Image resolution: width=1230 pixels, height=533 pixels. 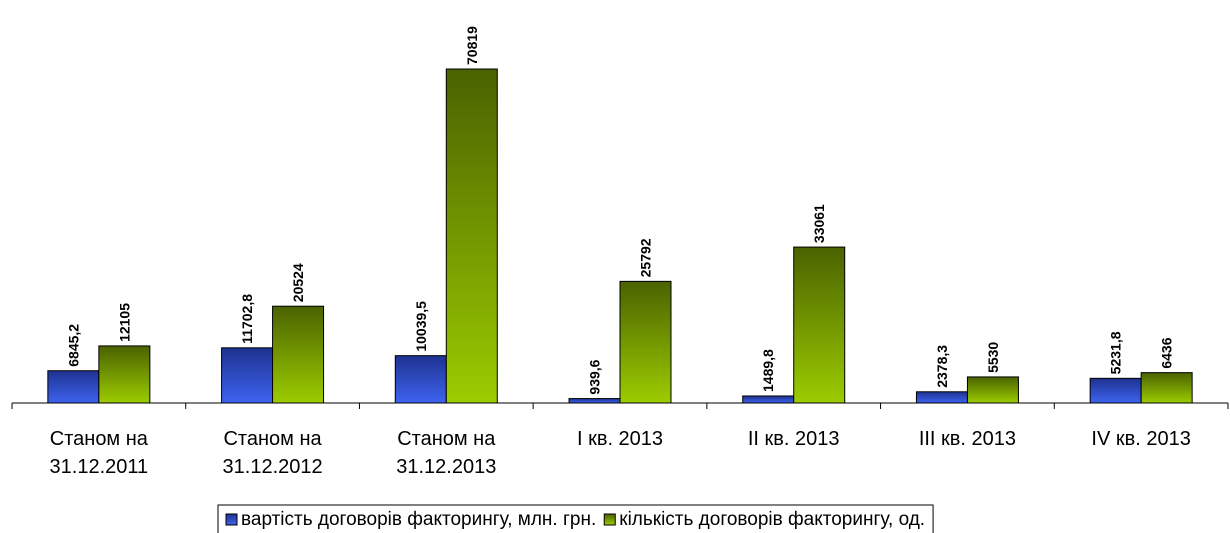 What do you see at coordinates (1167, 352) in the screenshot?
I see `value-label: 6436` at bounding box center [1167, 352].